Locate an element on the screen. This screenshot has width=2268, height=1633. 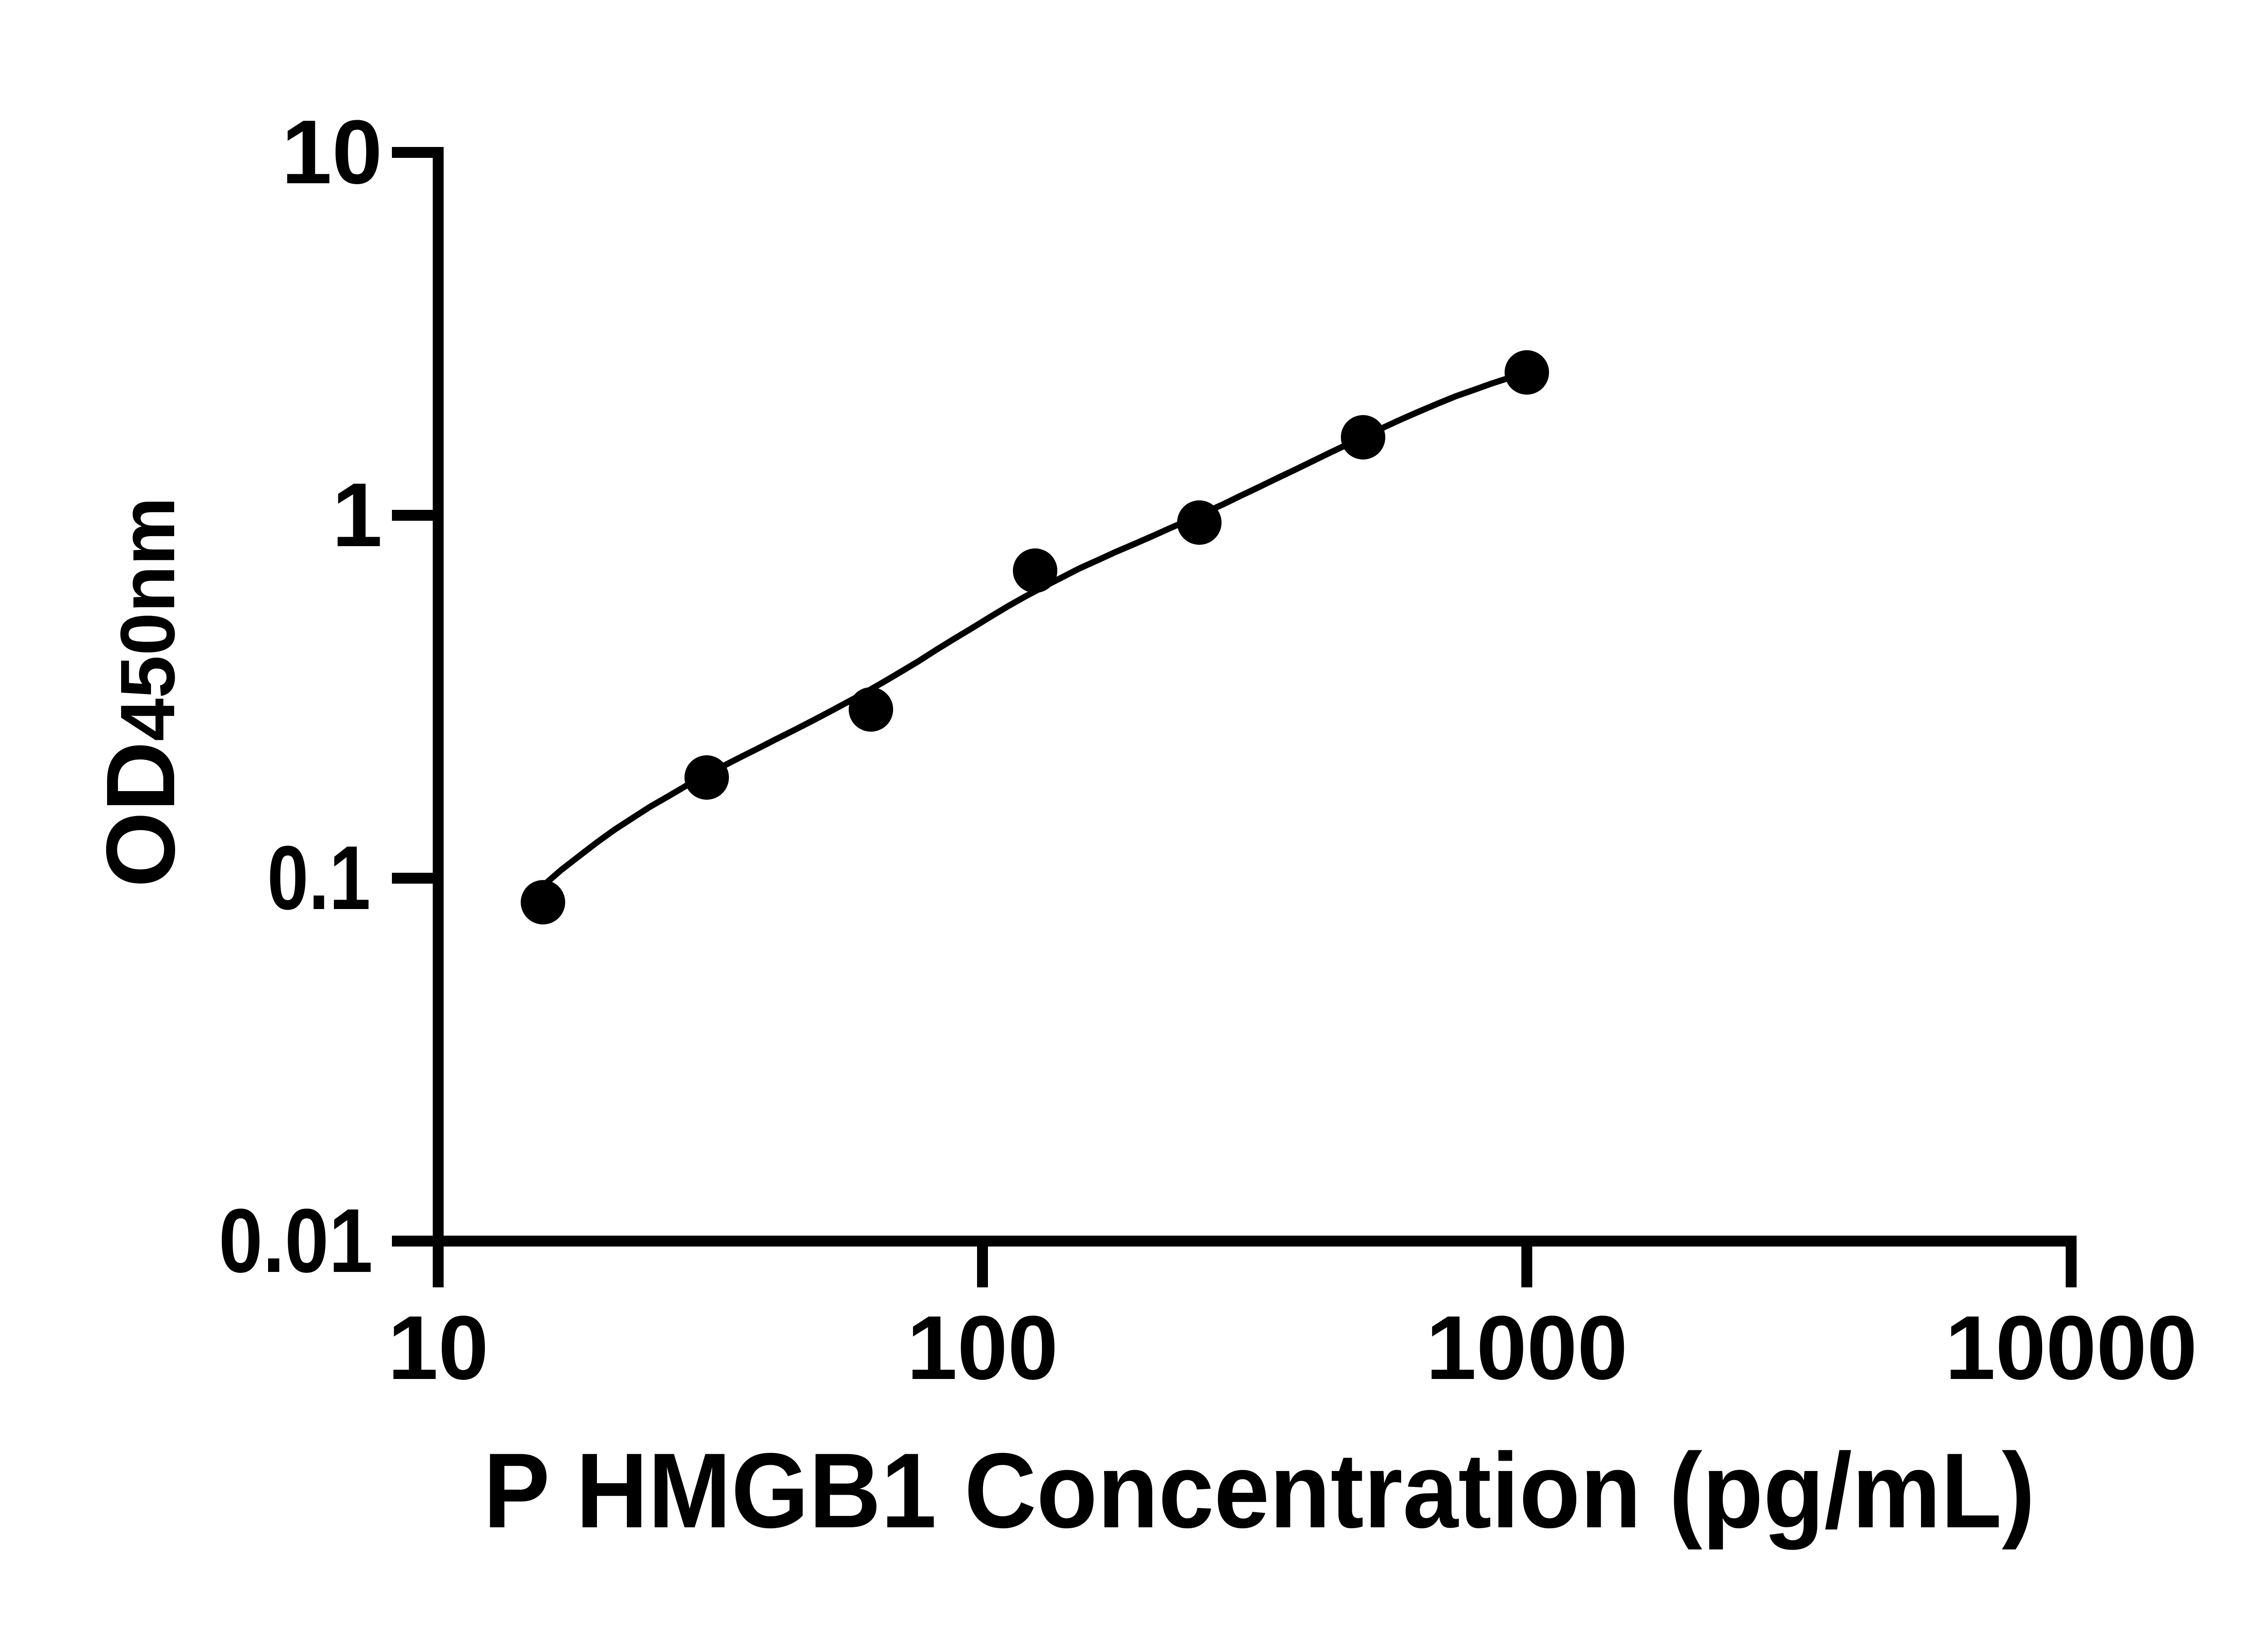
svg-text: 100 is located at coordinates (983, 1347).